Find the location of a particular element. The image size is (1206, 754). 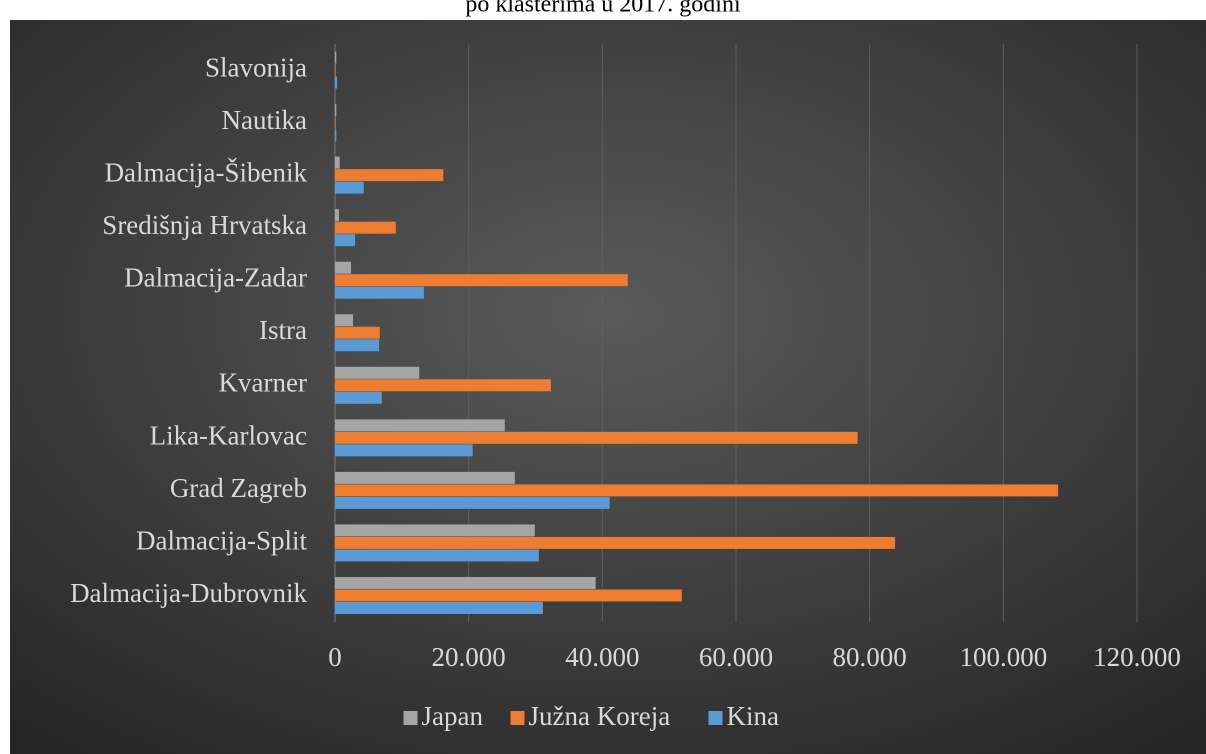

y-tick-label: Nautika is located at coordinates (264, 120).